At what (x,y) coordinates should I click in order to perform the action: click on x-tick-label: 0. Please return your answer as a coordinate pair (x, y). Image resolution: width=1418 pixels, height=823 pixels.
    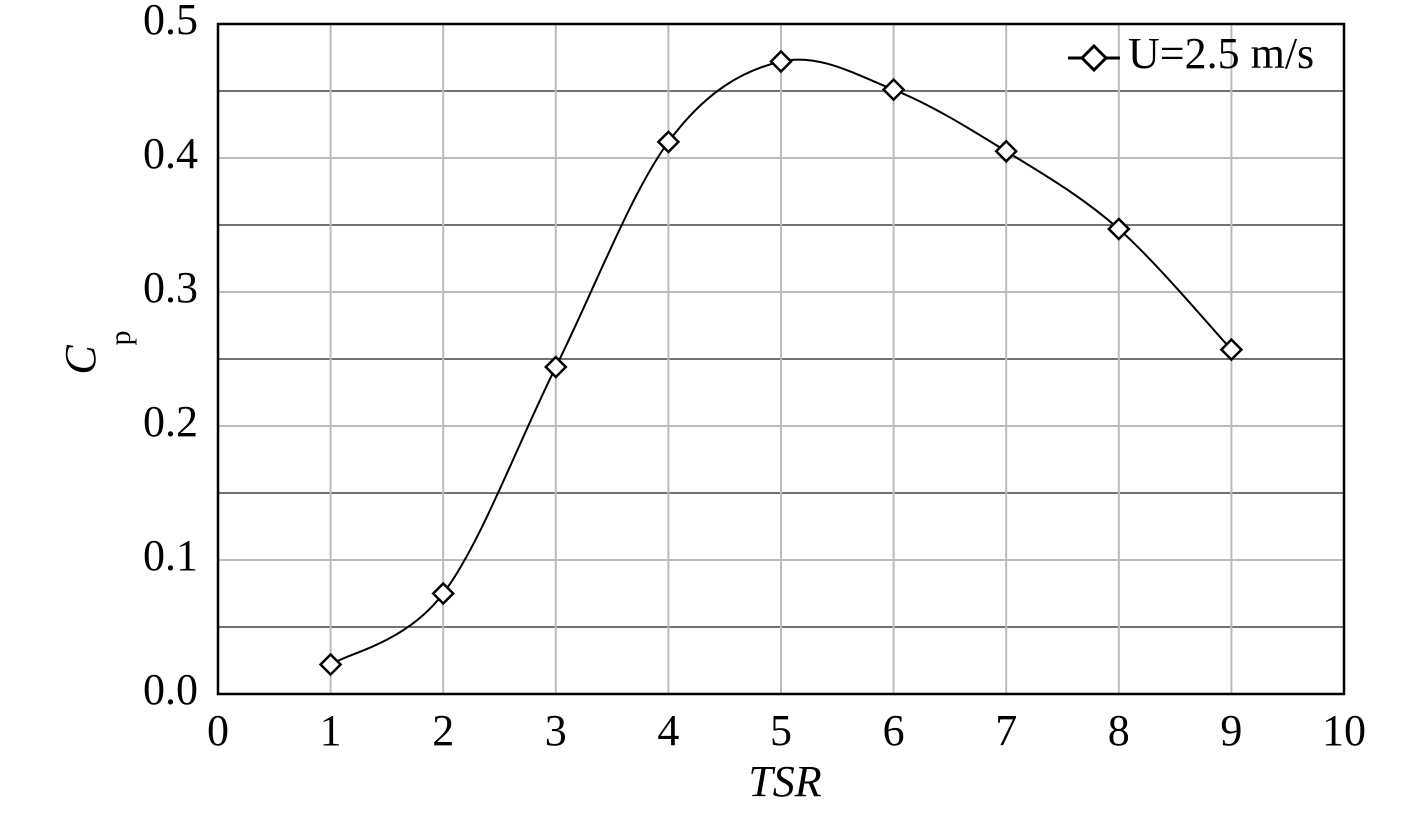
    Looking at the image, I should click on (218, 730).